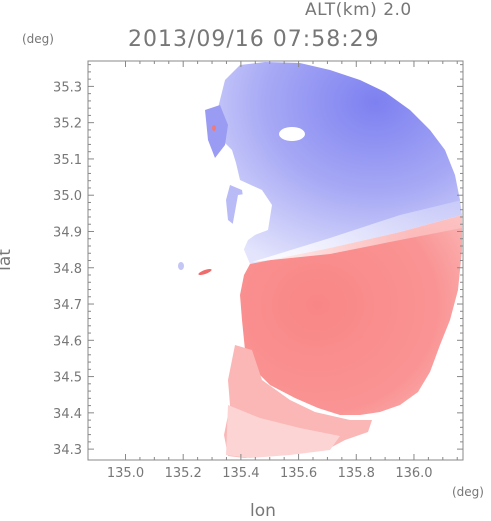  Describe the element at coordinates (67, 160) in the screenshot. I see `y-tick-label: 35.1` at that location.